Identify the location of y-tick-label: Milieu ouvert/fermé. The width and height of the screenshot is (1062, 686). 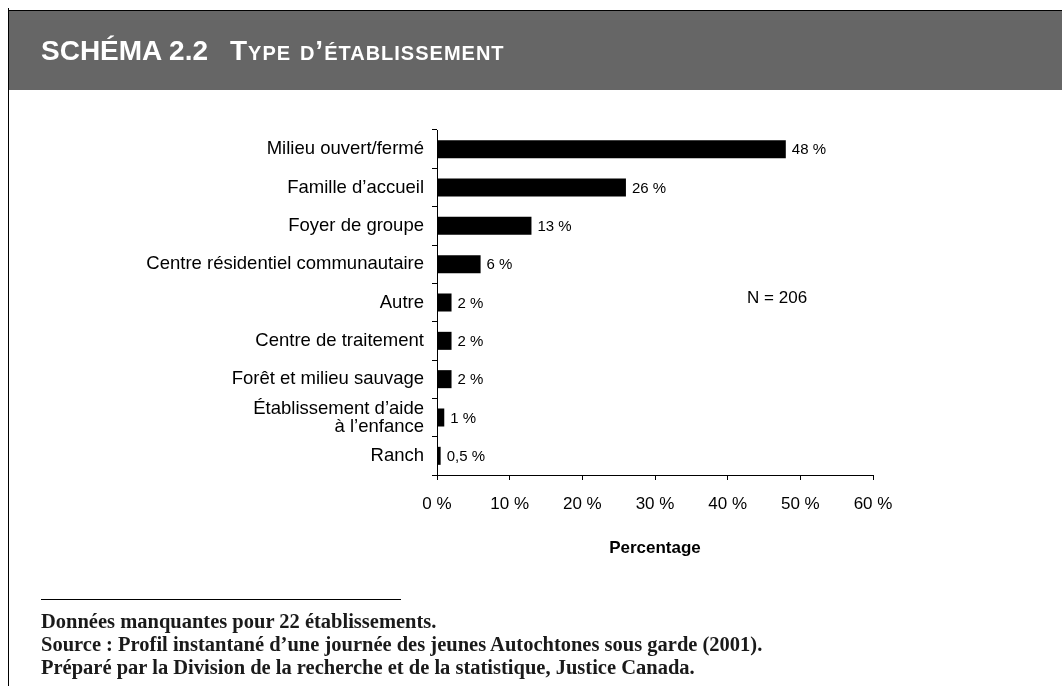
(345, 148).